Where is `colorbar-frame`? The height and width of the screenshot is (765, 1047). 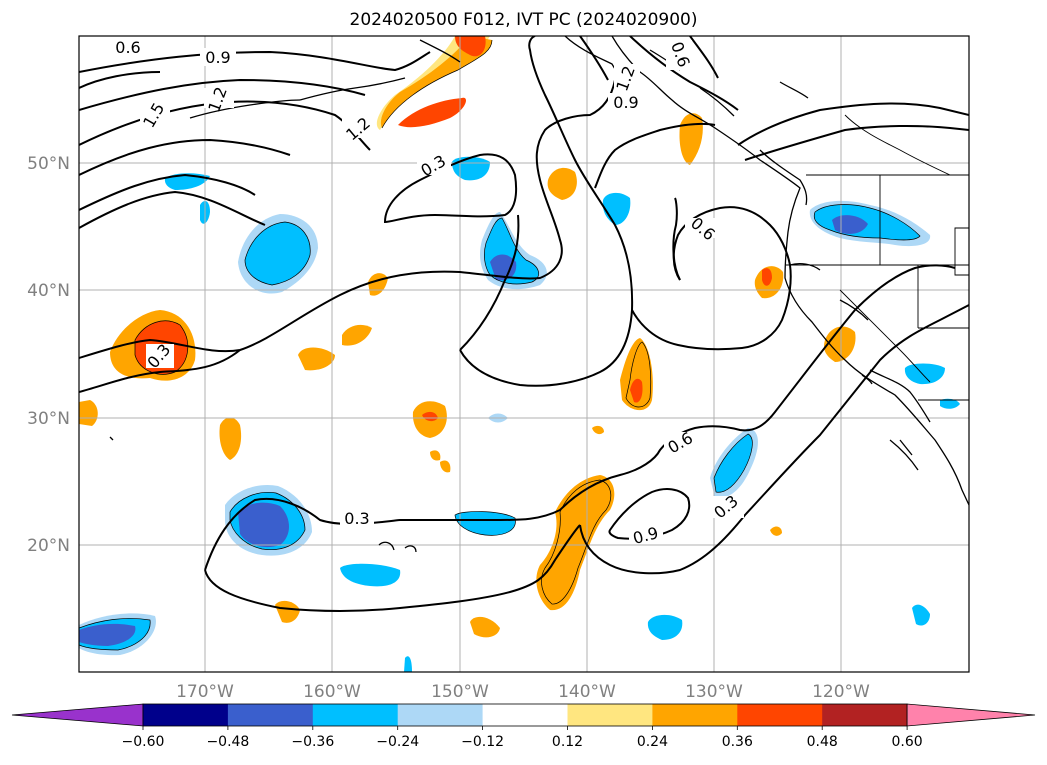
colorbar-frame is located at coordinates (525, 715).